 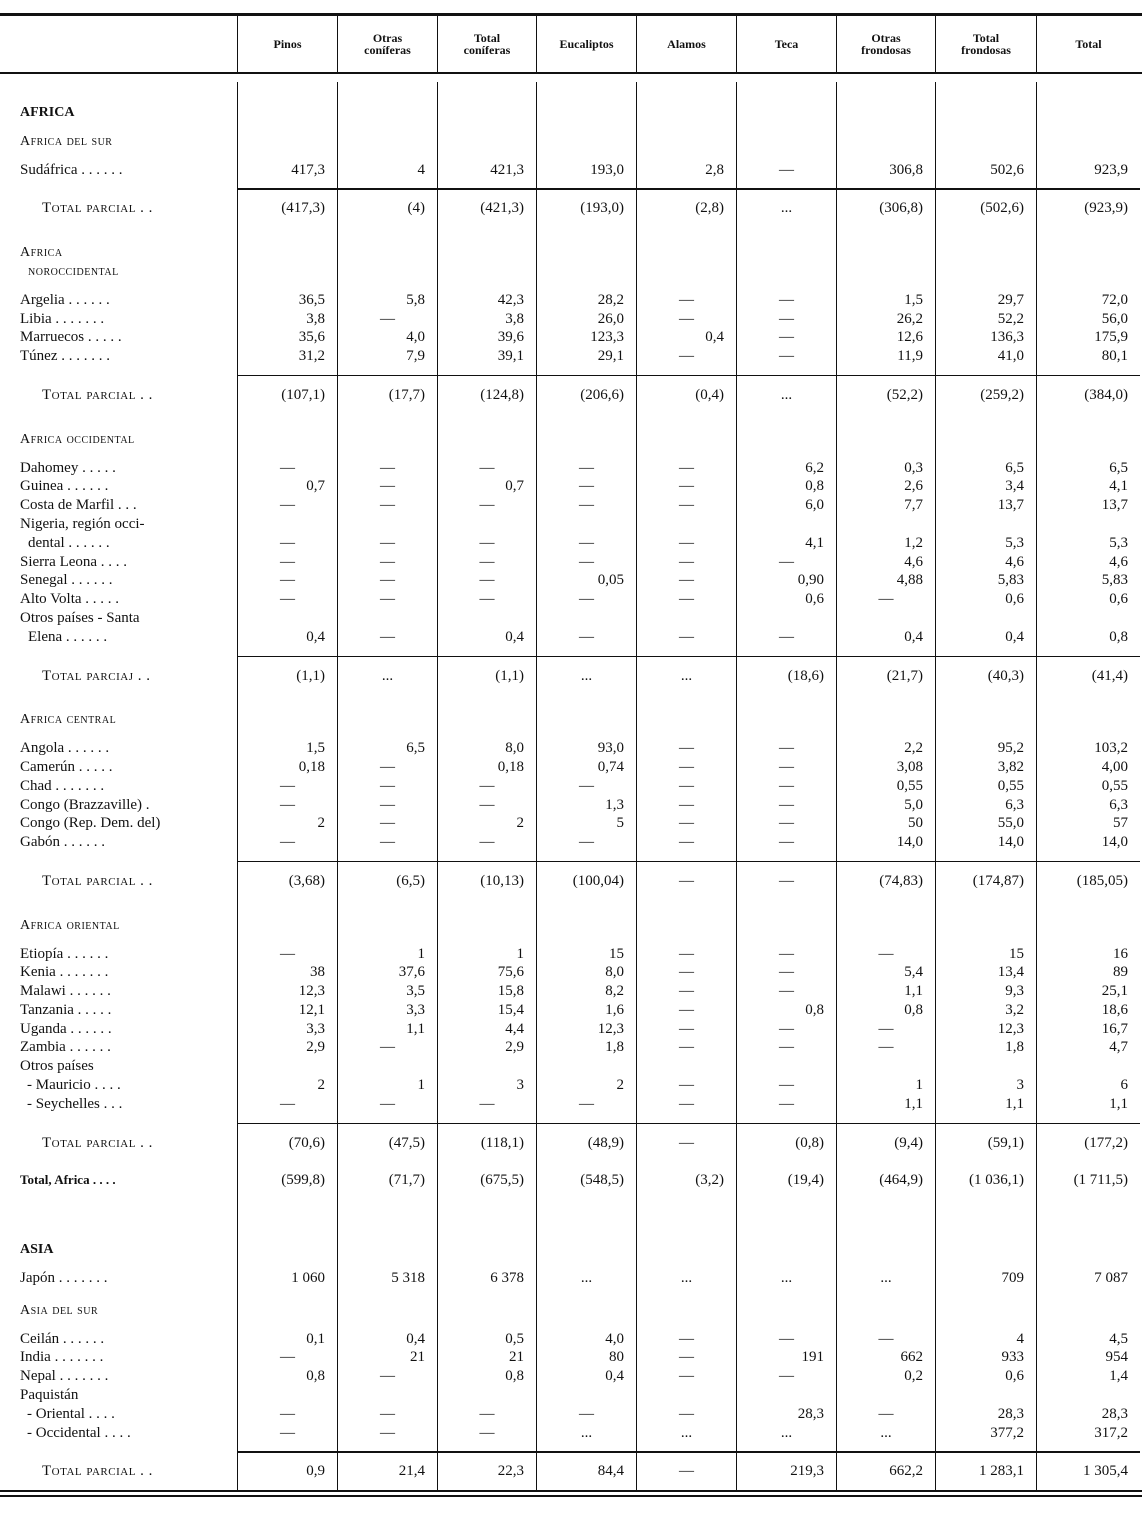 I want to click on subregion-heading-row: Africa central, so click(x=571, y=708).